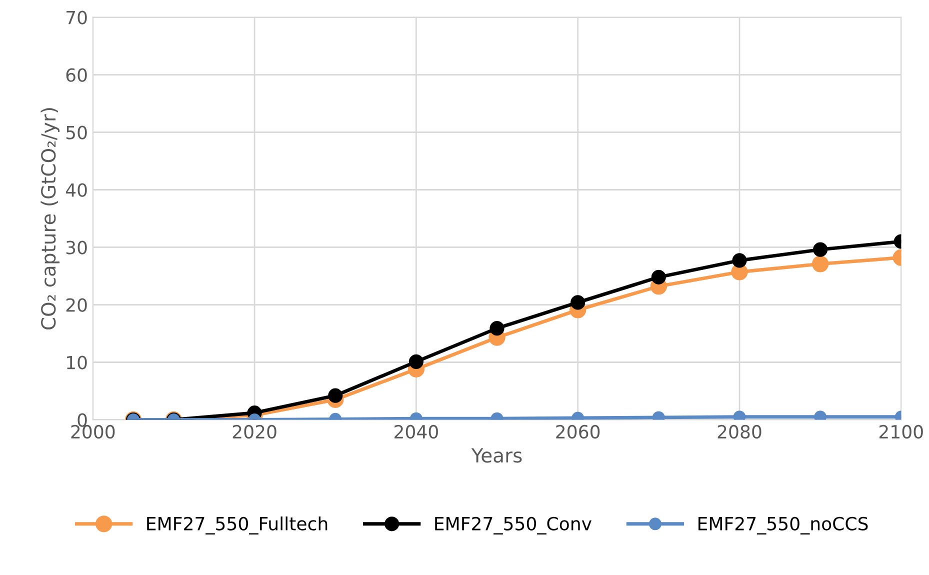  I want to click on x-tick-label: 2100, so click(901, 431).